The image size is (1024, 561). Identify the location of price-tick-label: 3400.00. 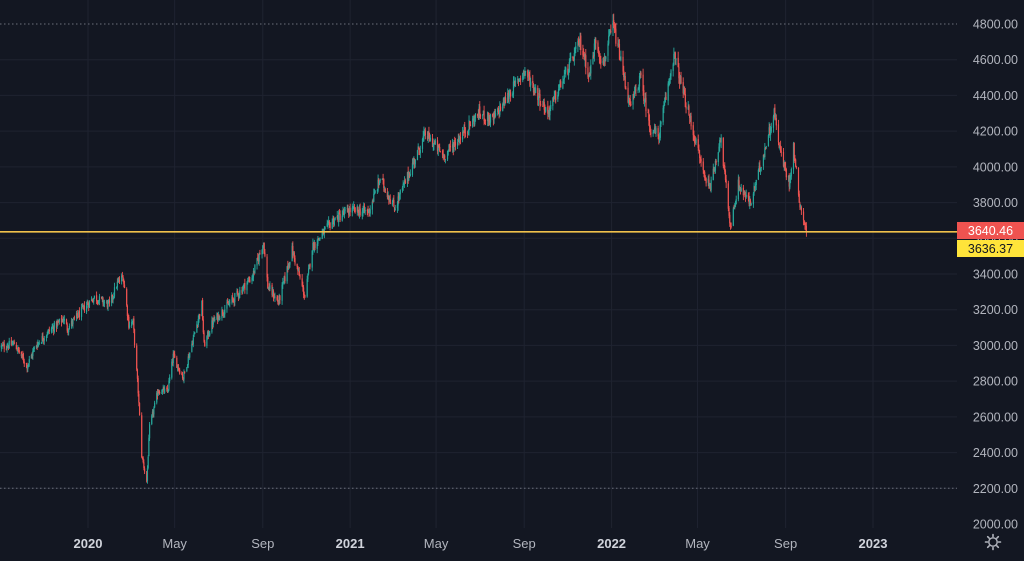
(995, 275).